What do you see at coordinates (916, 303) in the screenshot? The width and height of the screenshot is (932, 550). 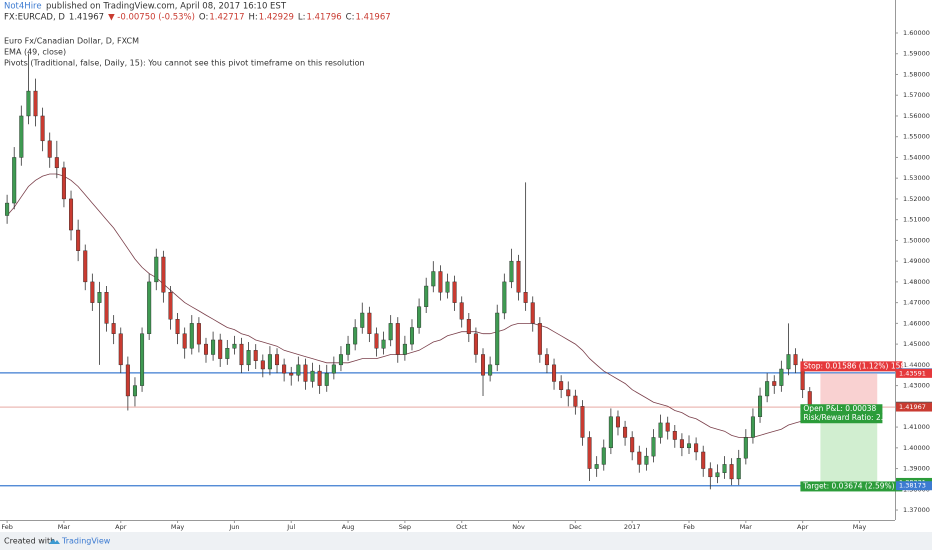 I see `y-tick-label: 1.47000` at bounding box center [916, 303].